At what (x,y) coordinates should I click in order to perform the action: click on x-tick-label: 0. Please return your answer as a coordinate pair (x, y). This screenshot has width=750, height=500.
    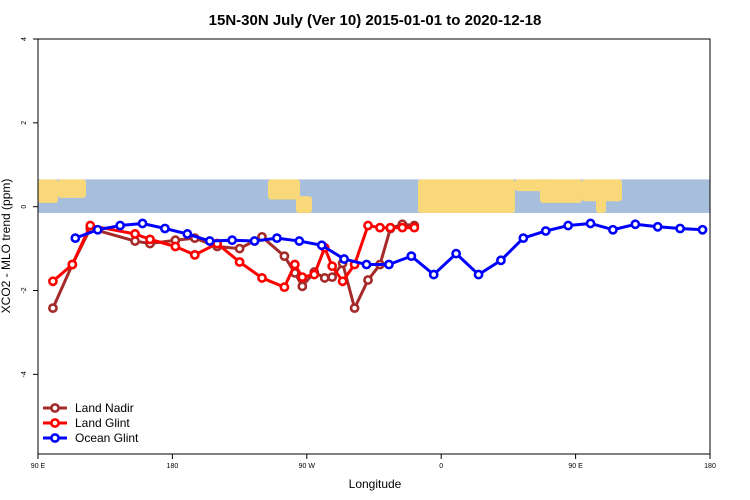
    Looking at the image, I should click on (441, 466).